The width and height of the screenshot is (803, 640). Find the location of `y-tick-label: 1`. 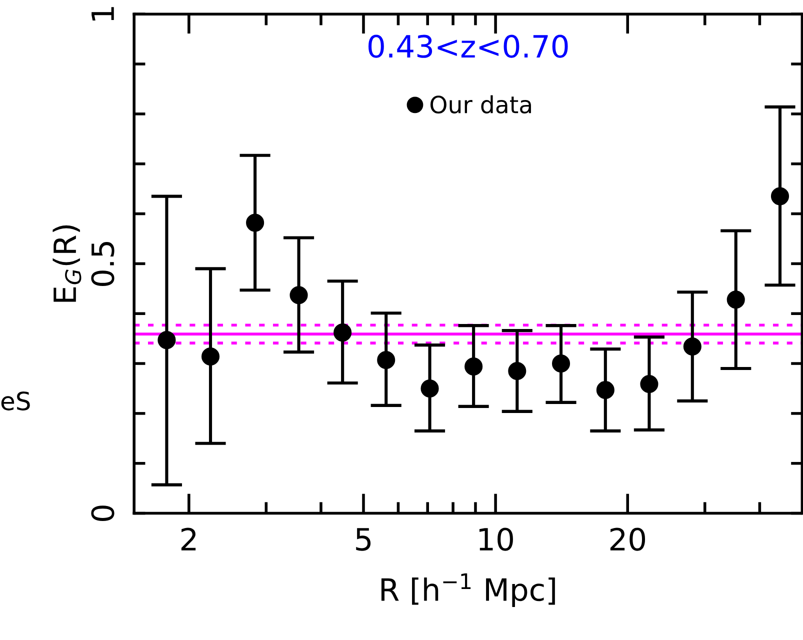

y-tick-label: 1 is located at coordinates (103, 13).